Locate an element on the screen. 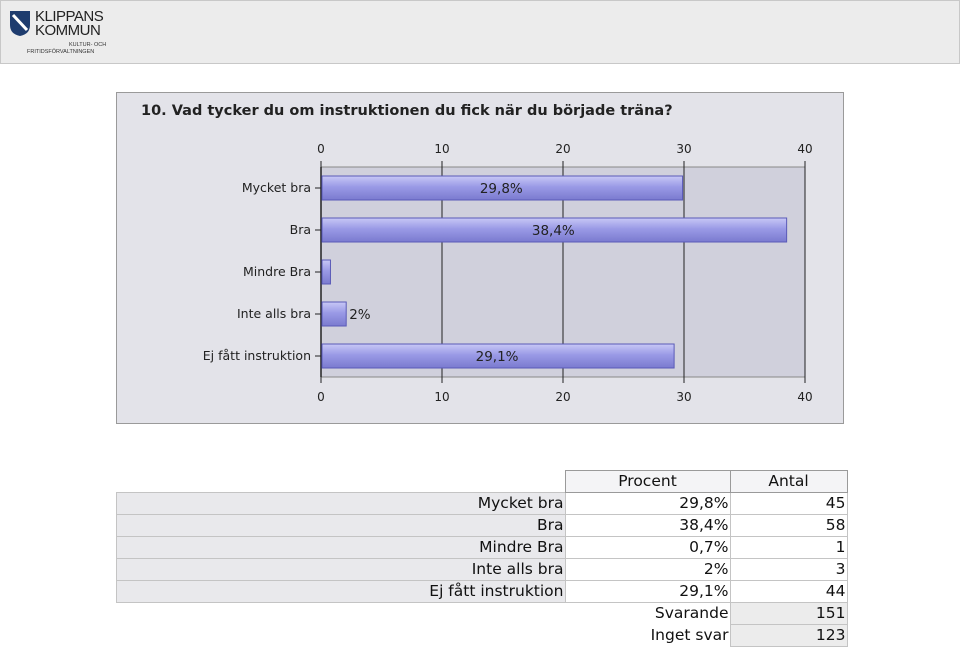 This screenshot has width=960, height=655. table-row: Mindre Bra 0,7% 1 is located at coordinates (482, 547).